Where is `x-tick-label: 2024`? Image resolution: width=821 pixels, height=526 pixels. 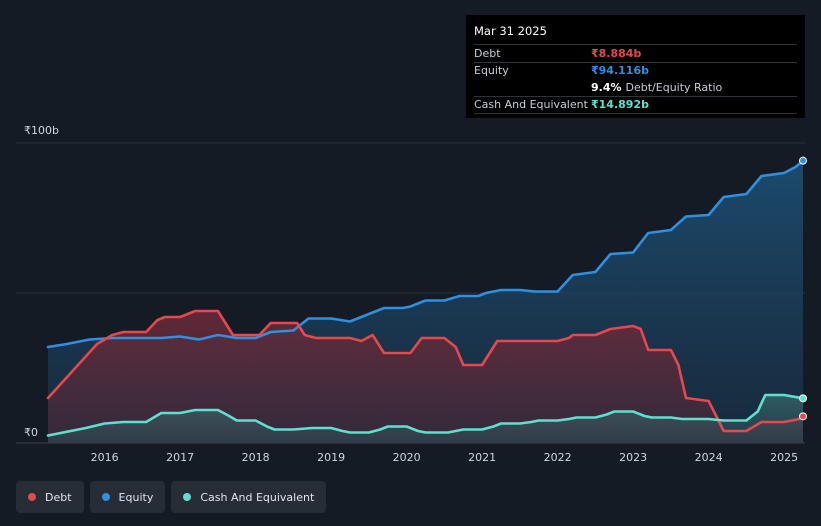 x-tick-label: 2024 is located at coordinates (709, 457).